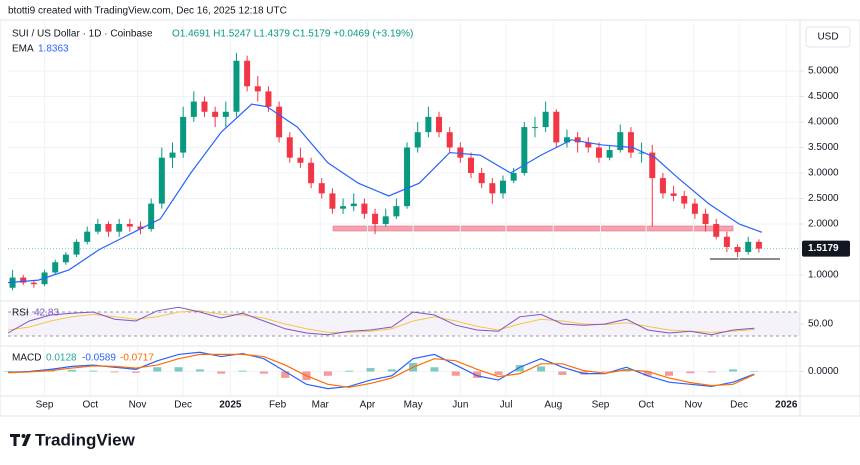 This screenshot has height=465, width=860. I want to click on y-tick-label: 3.0000, so click(823, 173).